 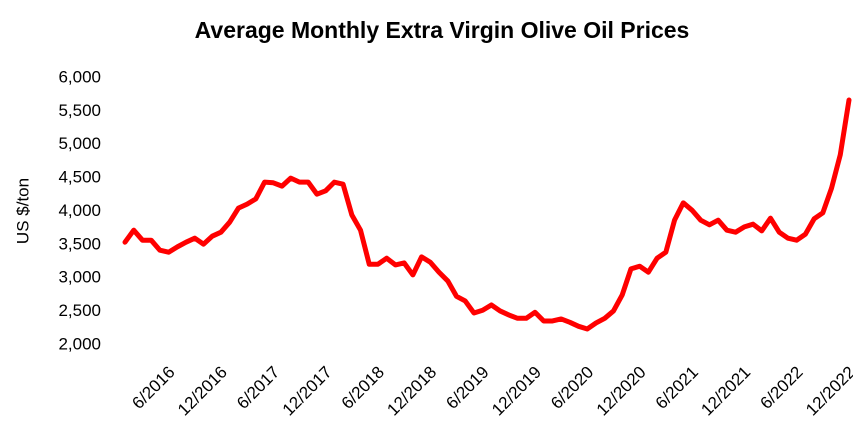 What do you see at coordinates (363, 388) in the screenshot?
I see `x-tick-label: 6/2018` at bounding box center [363, 388].